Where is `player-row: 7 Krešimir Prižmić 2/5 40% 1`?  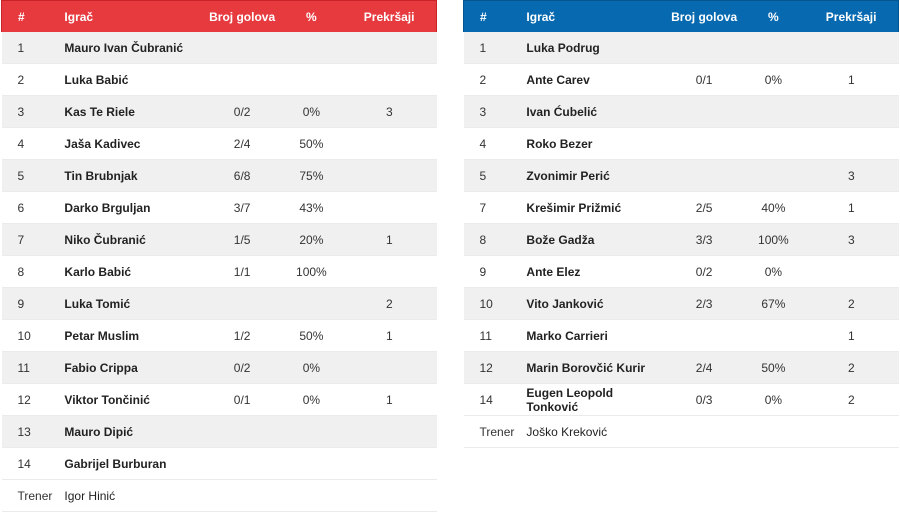 player-row: 7 Krešimir Prižmić 2/5 40% 1 is located at coordinates (681, 207).